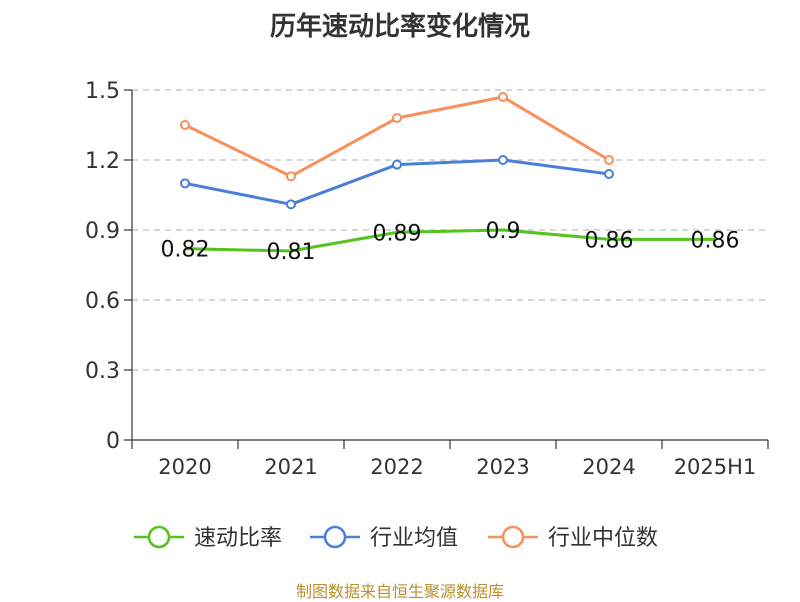 The image size is (800, 602). Describe the element at coordinates (399, 27) in the screenshot. I see `chart-title: 历年速动比率变化情况` at that location.